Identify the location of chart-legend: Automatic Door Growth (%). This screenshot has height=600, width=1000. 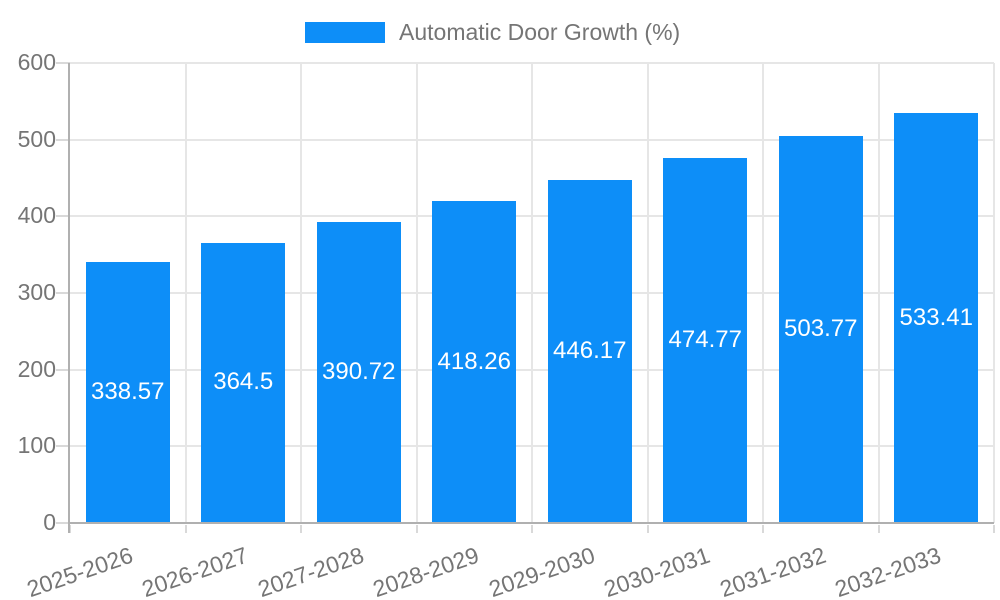
(492, 32).